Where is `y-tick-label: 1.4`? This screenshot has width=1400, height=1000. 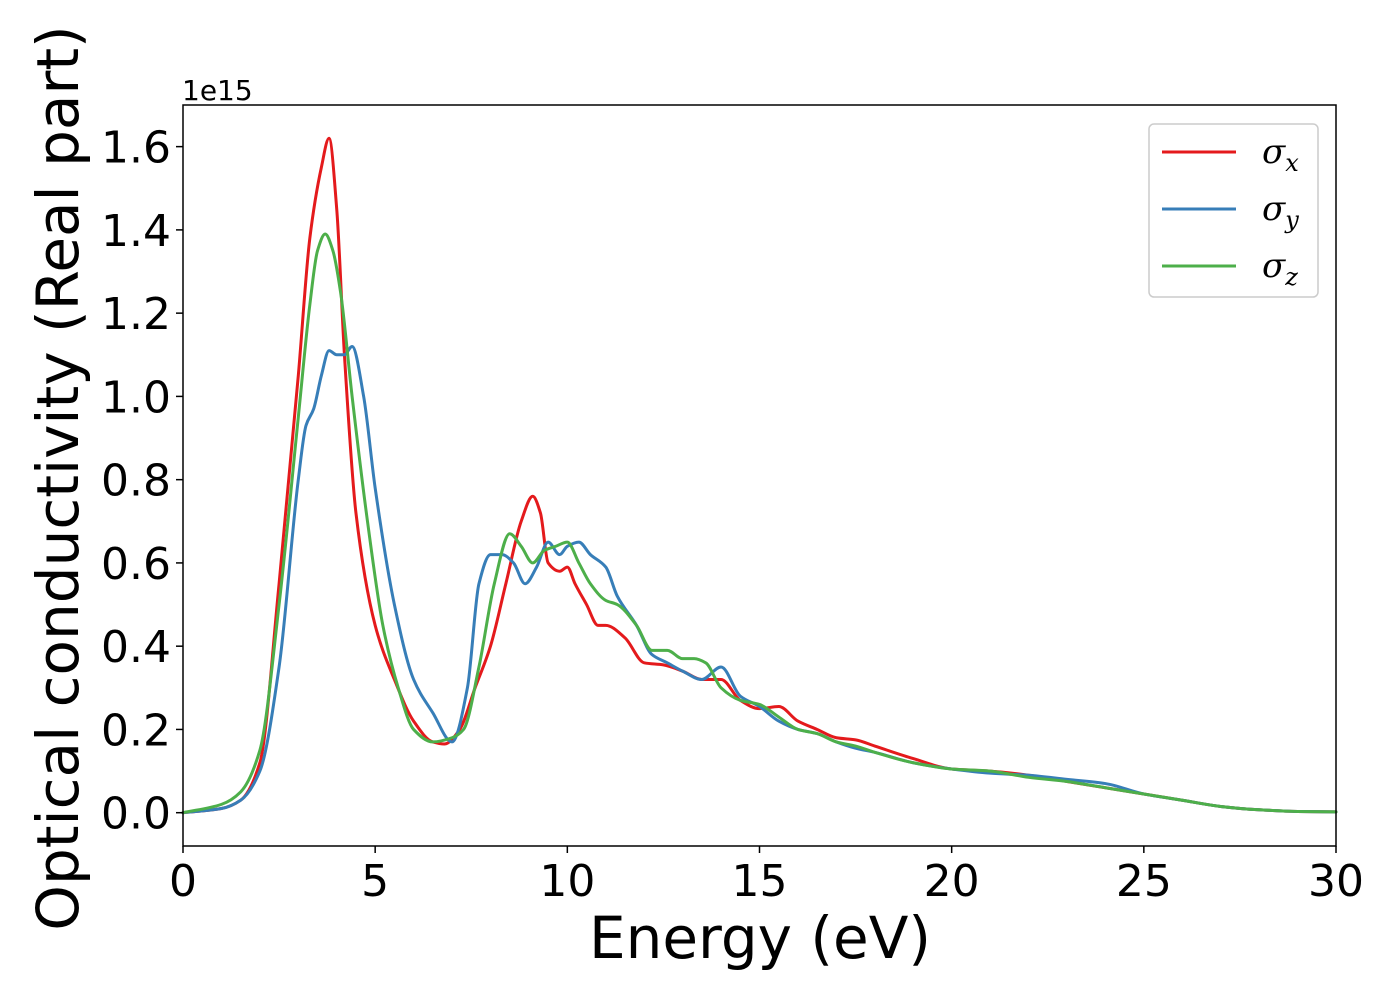
y-tick-label: 1.4 is located at coordinates (136, 231).